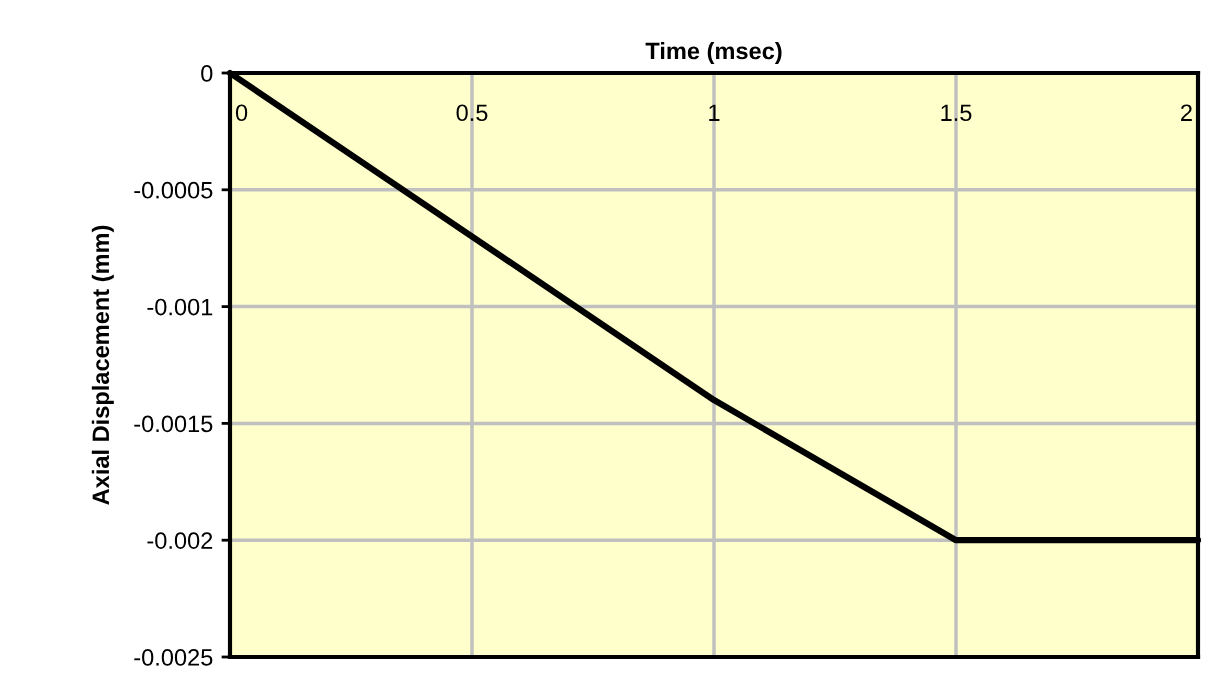 The width and height of the screenshot is (1223, 679). Describe the element at coordinates (102, 365) in the screenshot. I see `y-axis-title: Axial Displacement (mm)` at that location.